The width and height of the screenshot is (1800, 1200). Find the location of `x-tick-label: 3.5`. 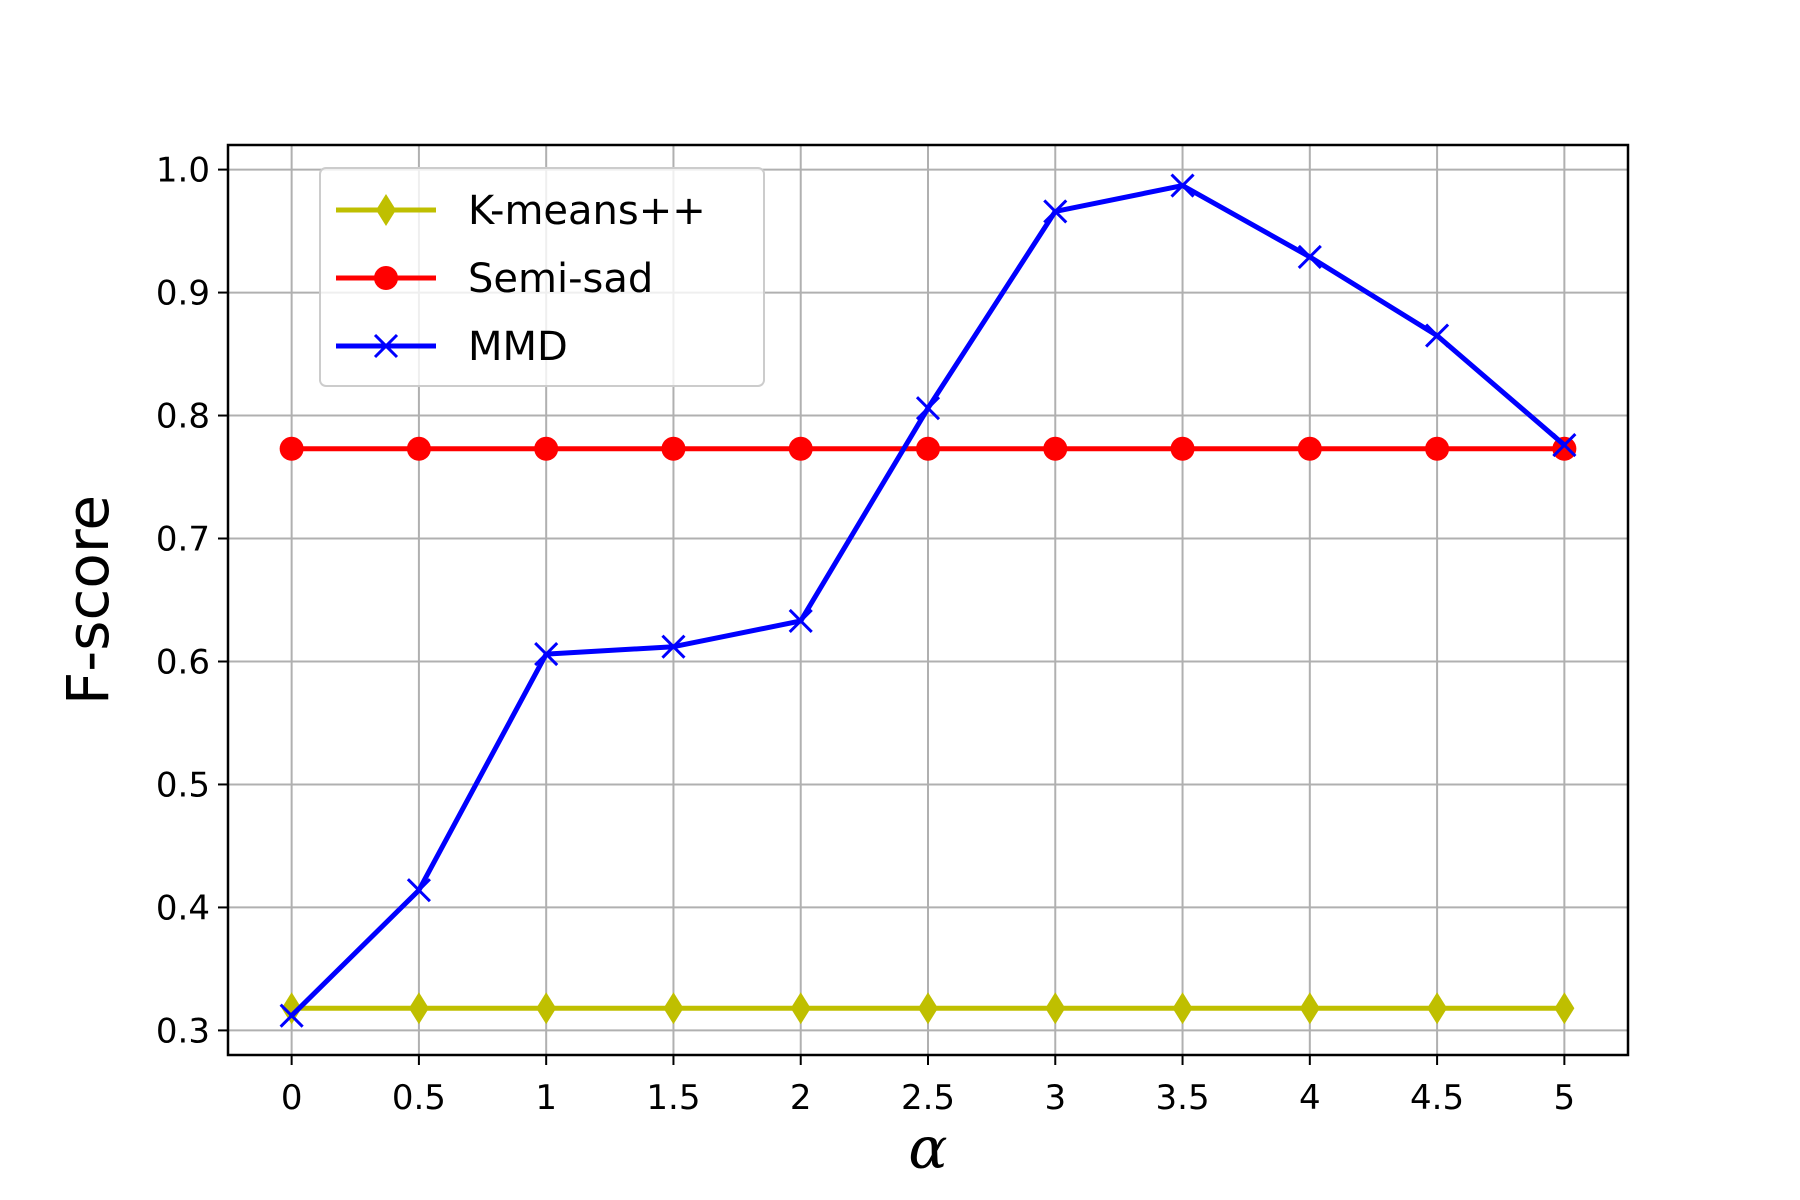

x-tick-label: 3.5 is located at coordinates (1183, 1098).